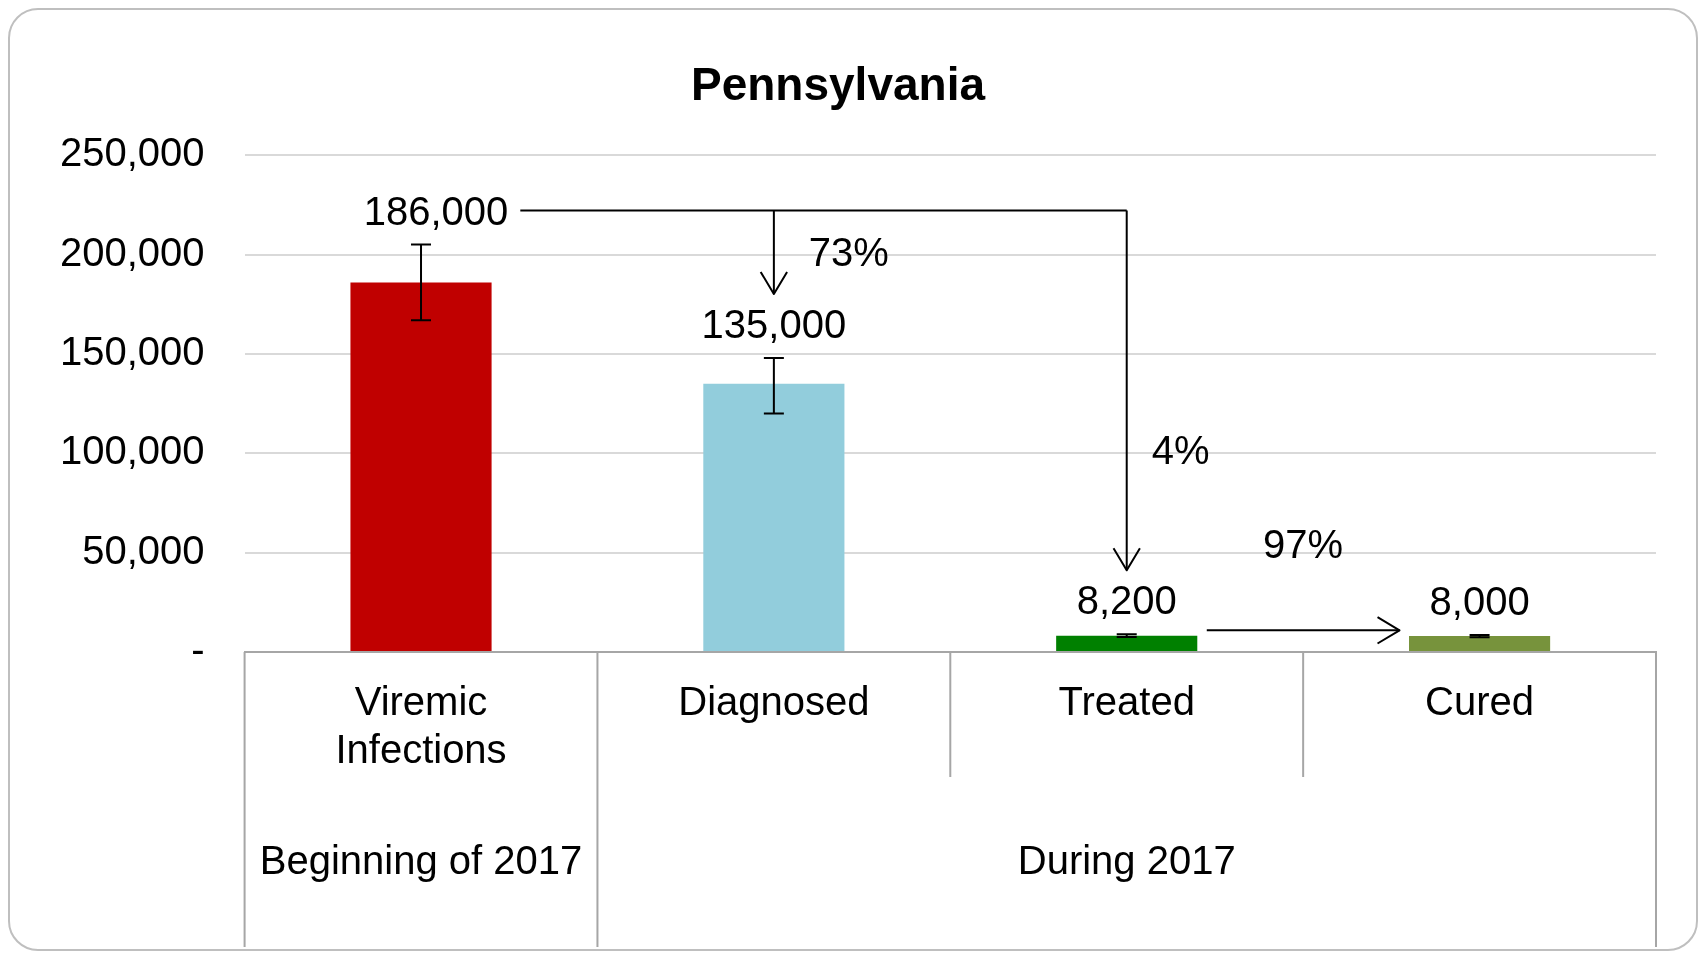  I want to click on data-label: 8,200, so click(1126, 600).